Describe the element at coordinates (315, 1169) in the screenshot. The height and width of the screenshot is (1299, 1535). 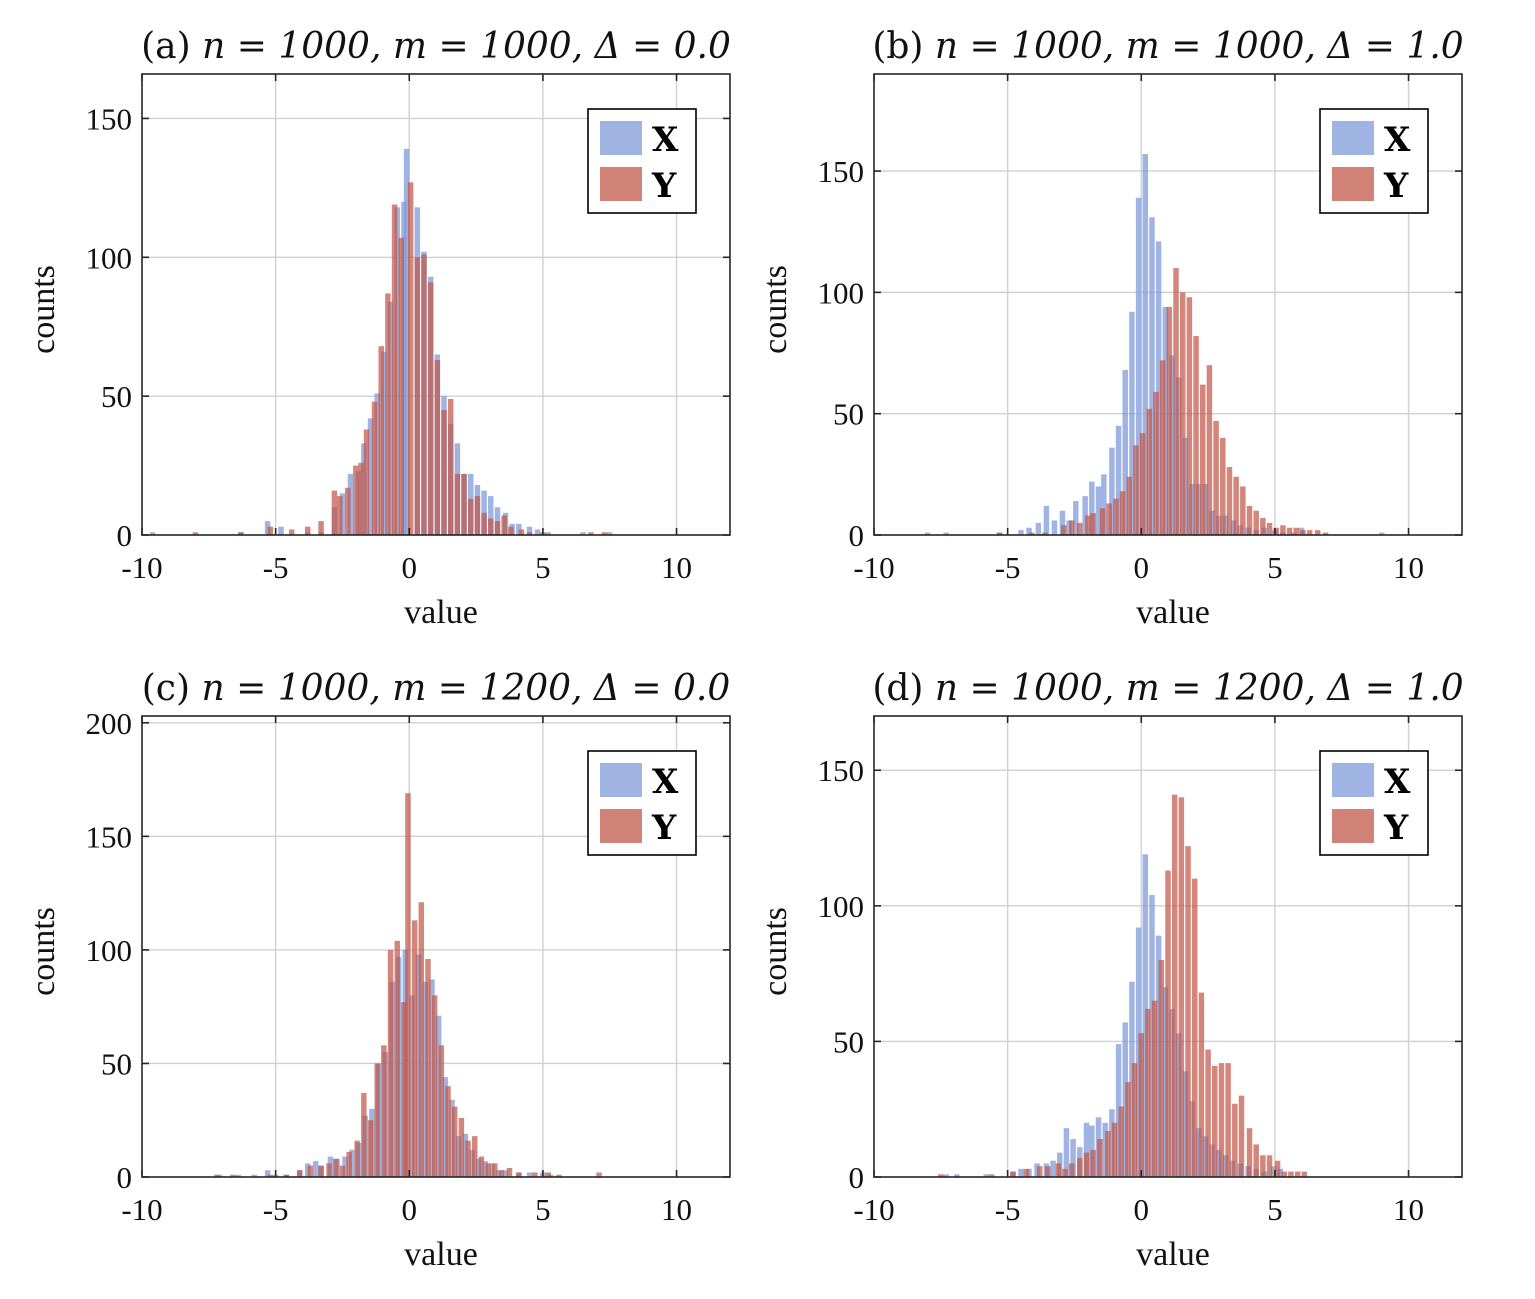
I see `bar-X: X: -3.5 → 7` at that location.